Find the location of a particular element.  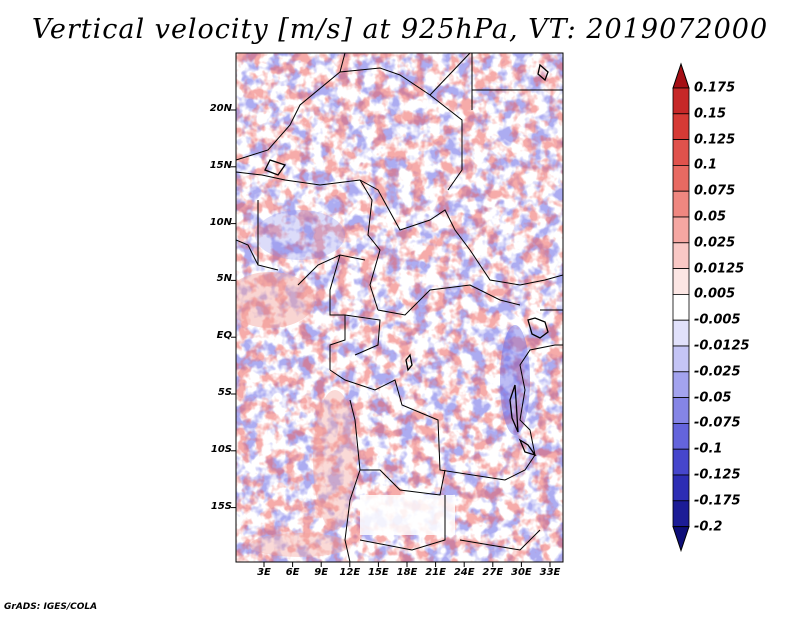

x-axis-label: 21E is located at coordinates (435, 572).